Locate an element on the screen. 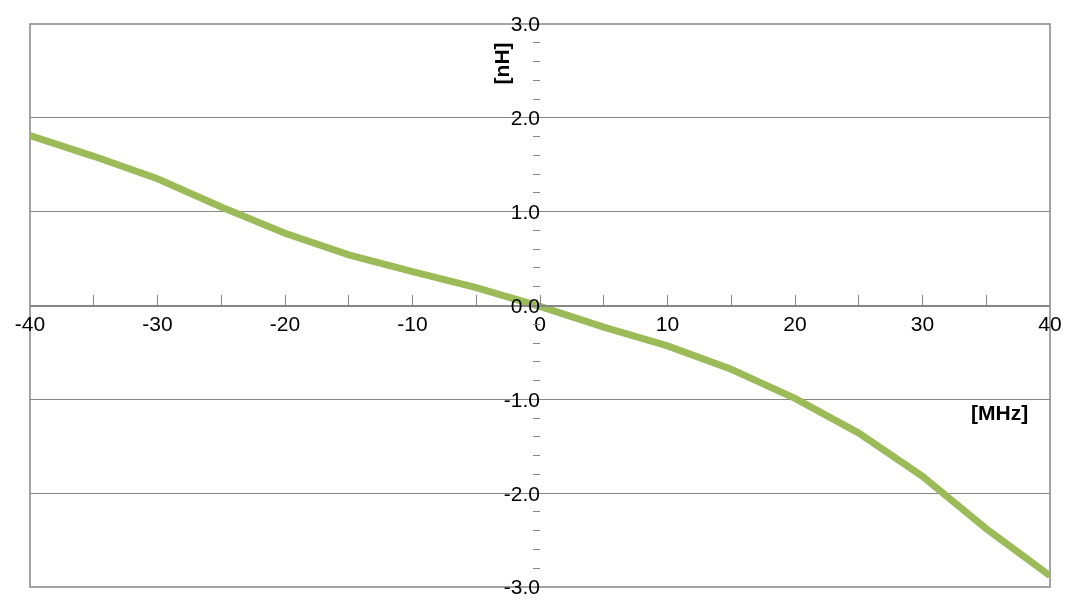 This screenshot has height=610, width=1075. x-tick-label: 30 is located at coordinates (922, 324).